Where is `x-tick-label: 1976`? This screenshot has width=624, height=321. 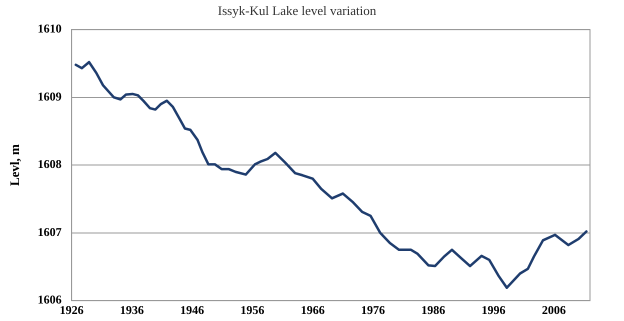 x-tick-label: 1976 is located at coordinates (372, 309).